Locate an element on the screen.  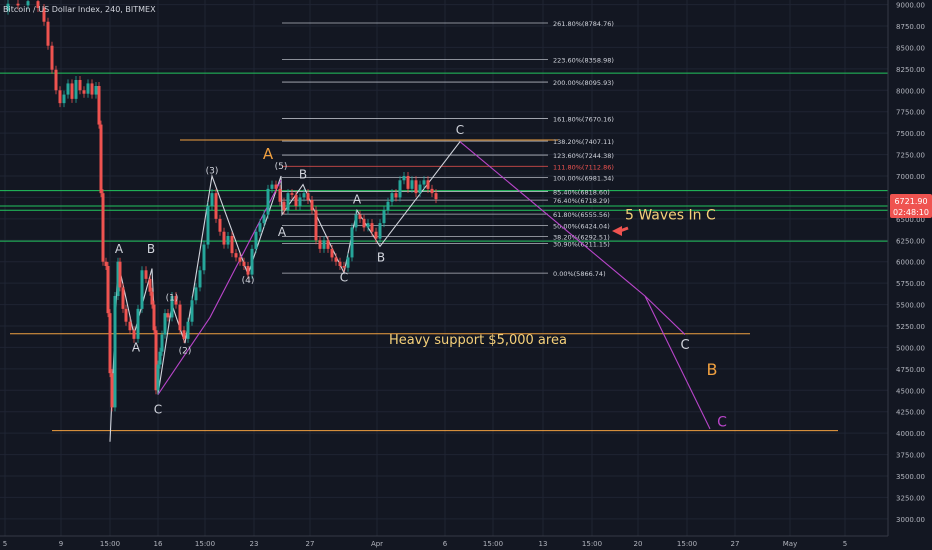
fib-level-label: 85.40%(6818.60) is located at coordinates (581, 193).